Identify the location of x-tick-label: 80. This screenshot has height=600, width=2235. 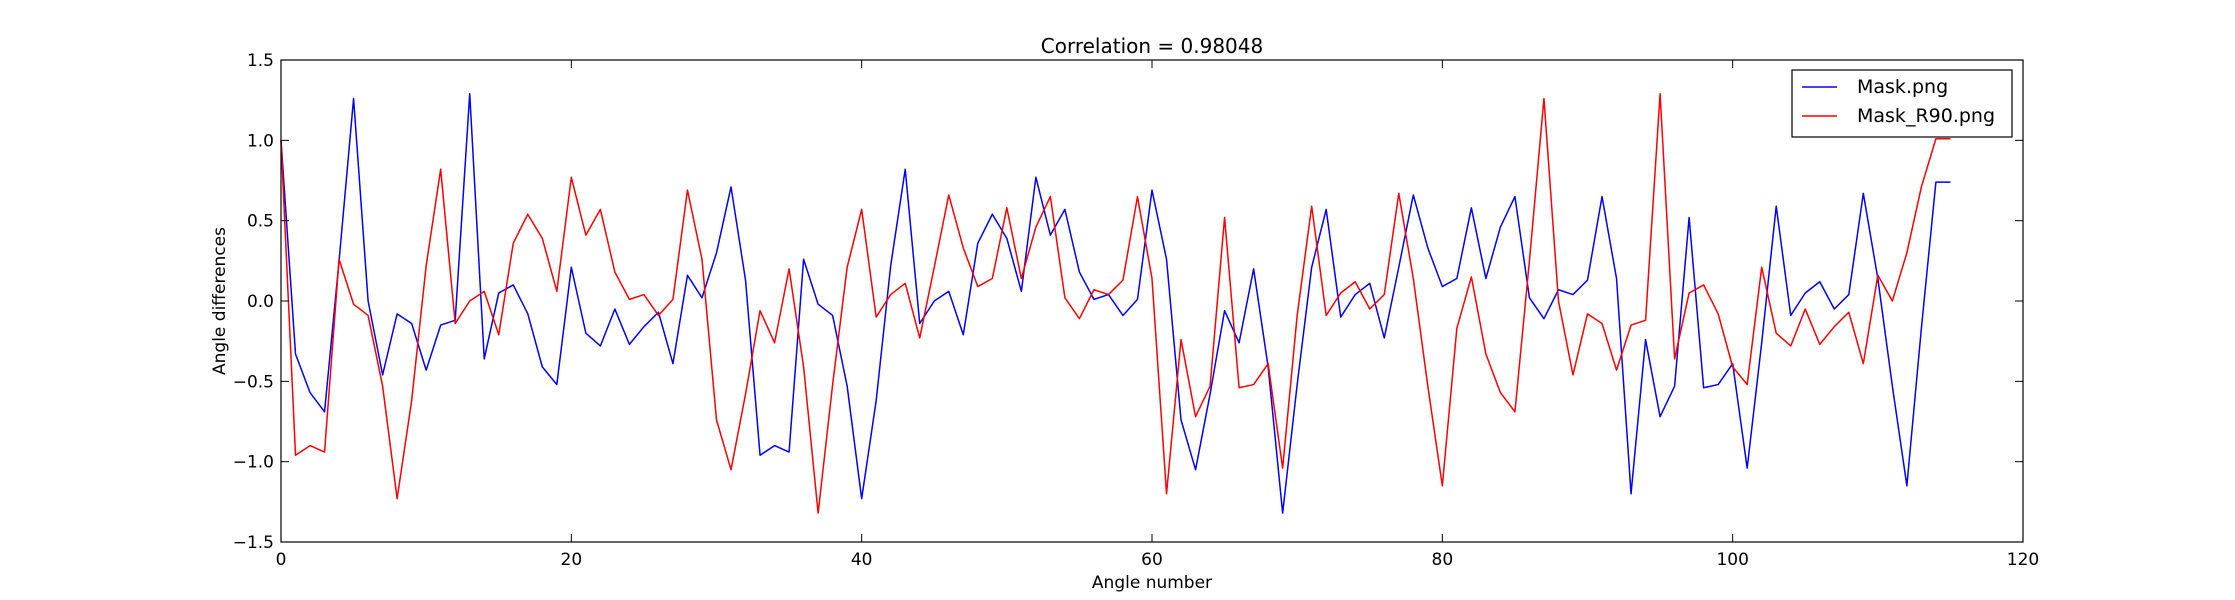
(1443, 560).